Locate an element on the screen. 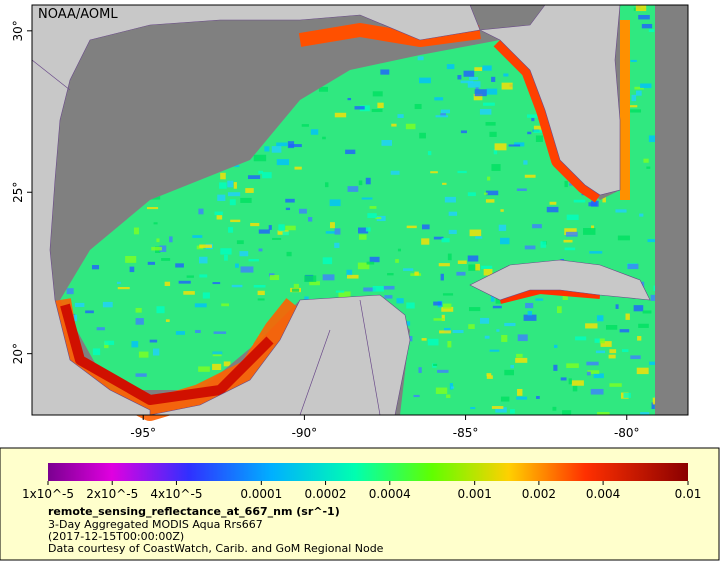 The image size is (720, 565). credit: NOAA/AOML is located at coordinates (78, 14).